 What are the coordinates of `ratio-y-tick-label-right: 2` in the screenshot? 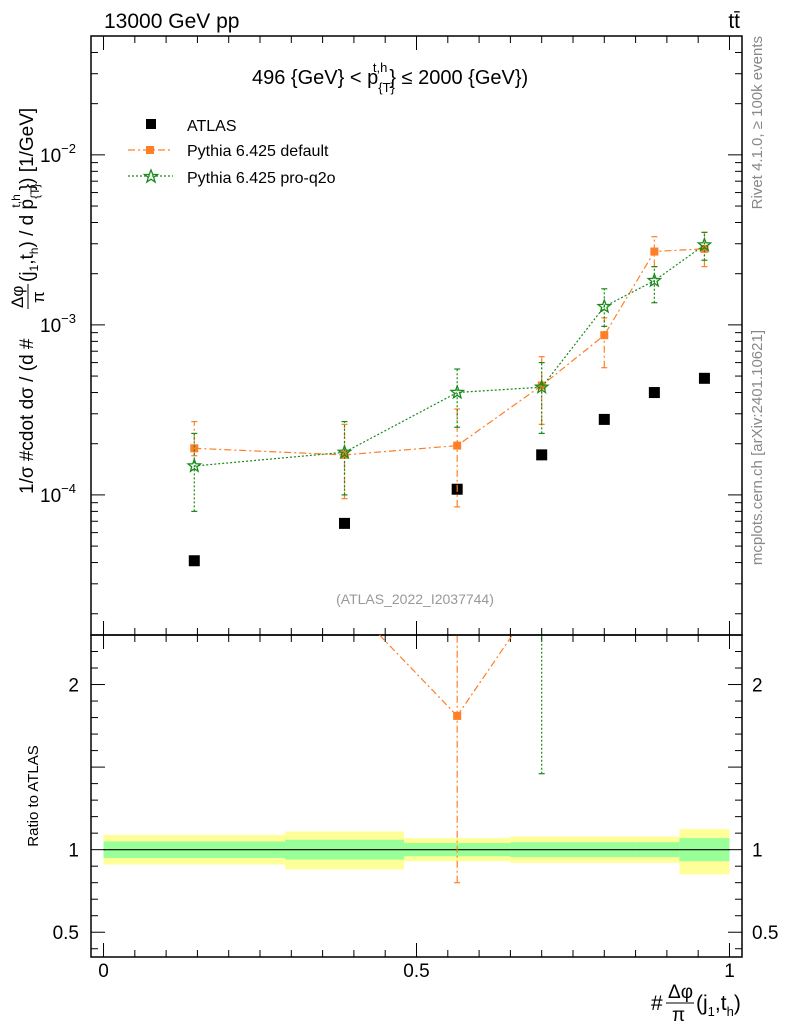 It's located at (757, 686).